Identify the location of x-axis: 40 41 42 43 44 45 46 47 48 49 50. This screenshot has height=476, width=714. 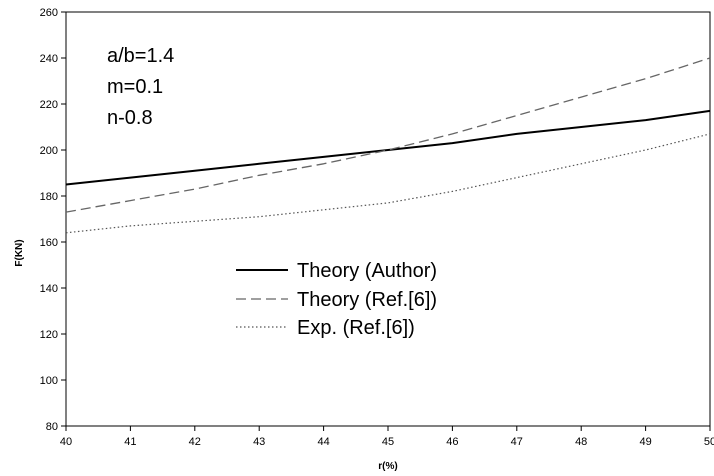
(387, 437).